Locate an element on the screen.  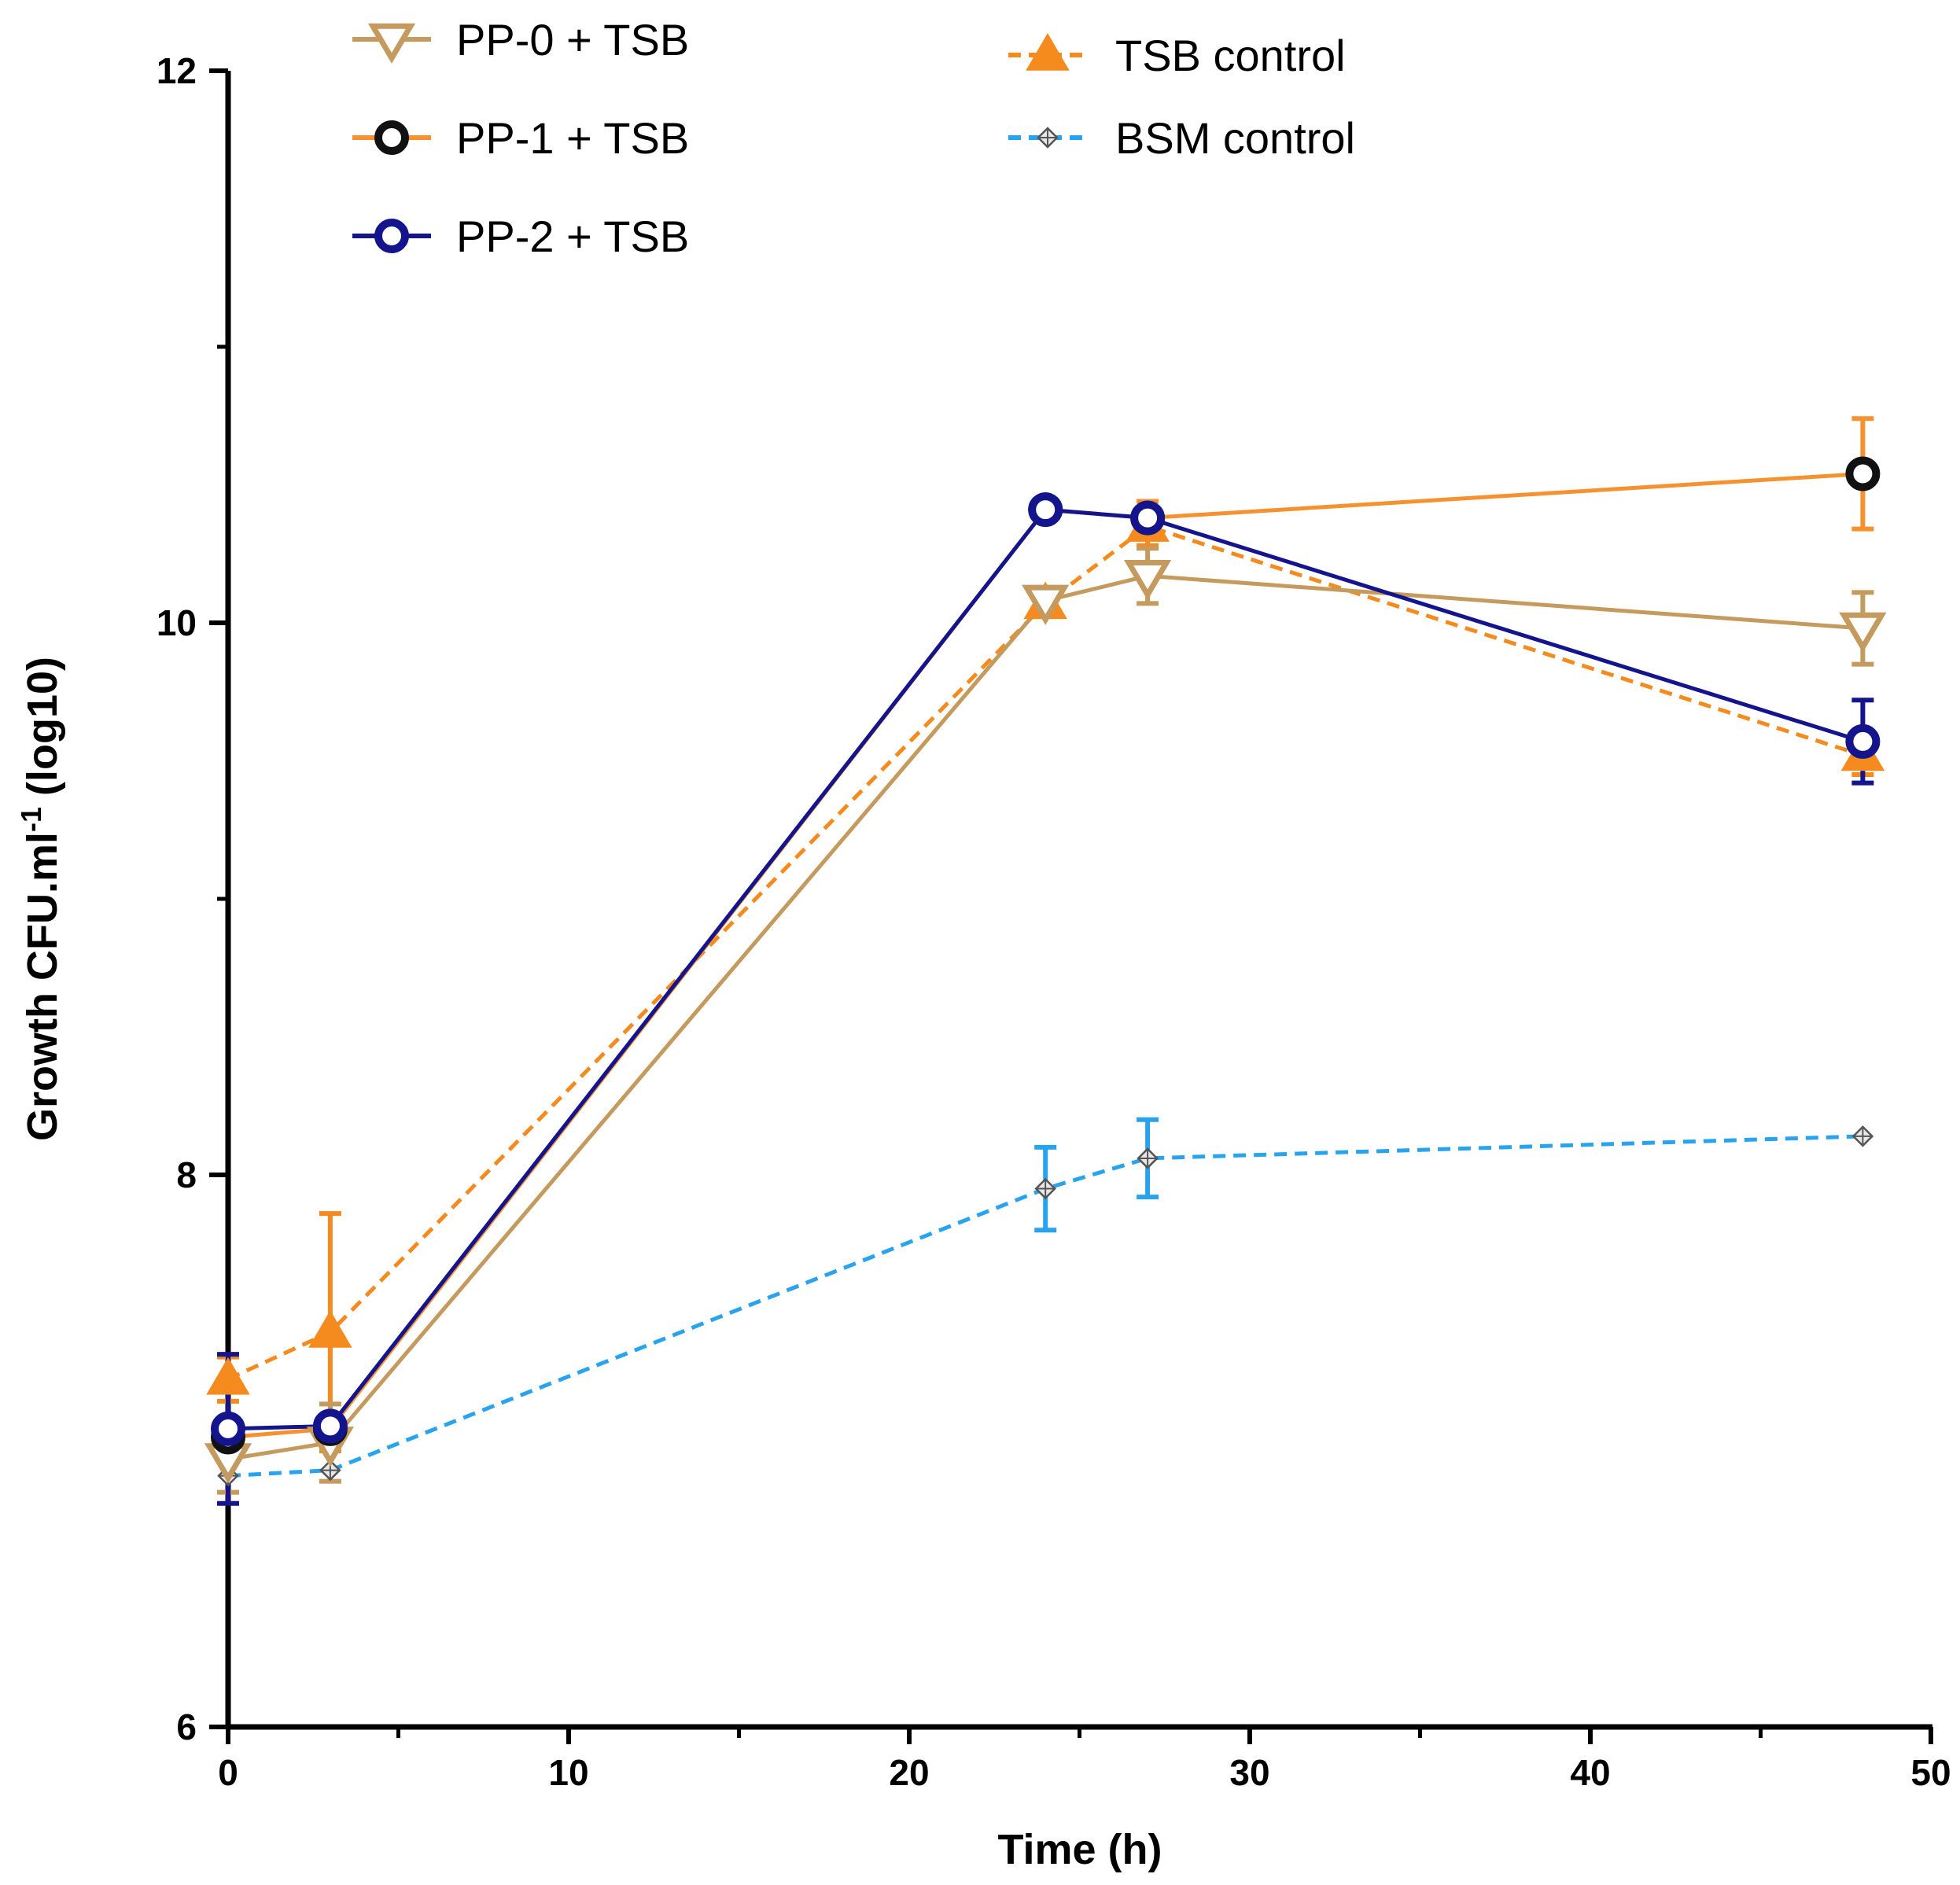
x-tick-label-40: 40 is located at coordinates (1590, 1772).